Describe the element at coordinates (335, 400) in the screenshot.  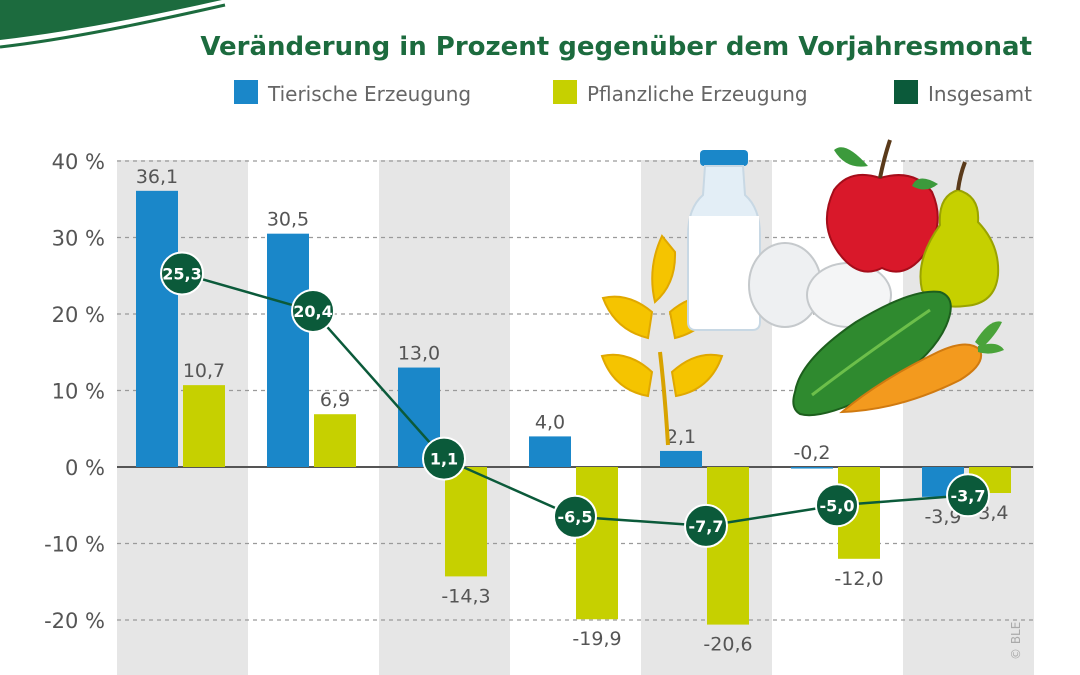
I see `bar-label-pflanzlich: 6,9` at that location.